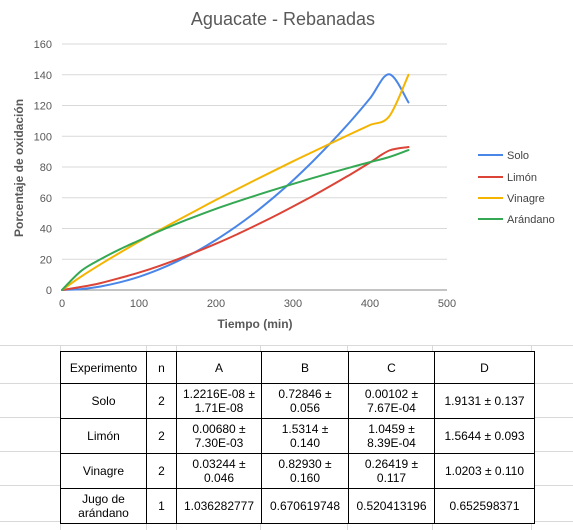 This screenshot has height=530, width=573. I want to click on cell-c: 0.26419 ±0.117, so click(391, 471).